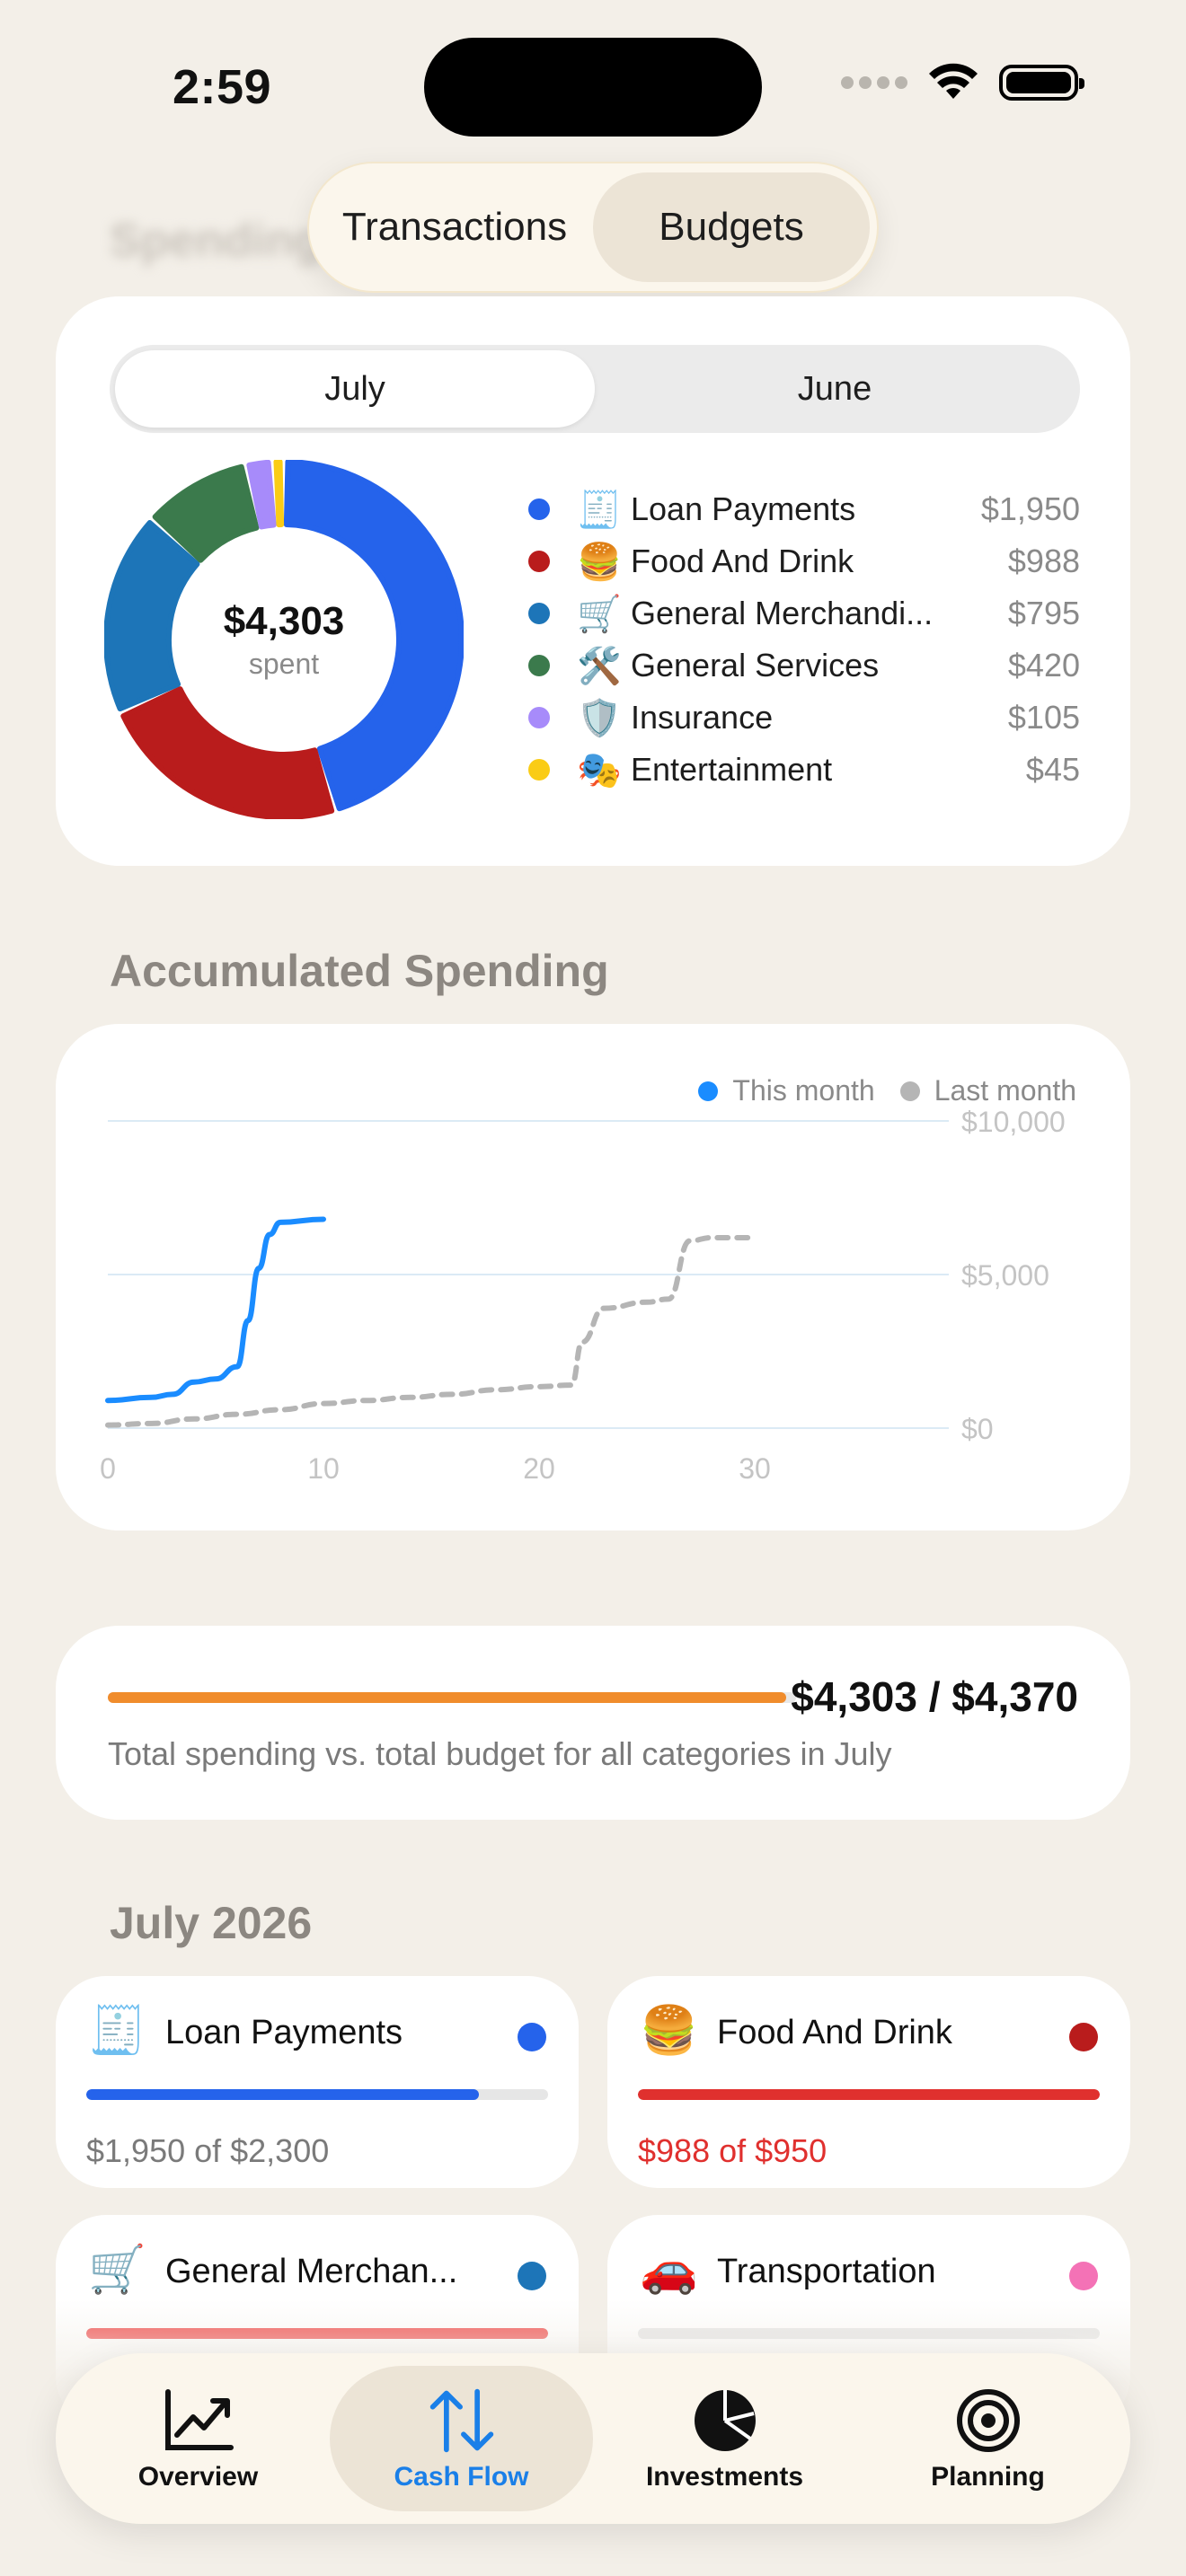 Image resolution: width=1186 pixels, height=2576 pixels. I want to click on legend-value: $988, so click(1043, 561).